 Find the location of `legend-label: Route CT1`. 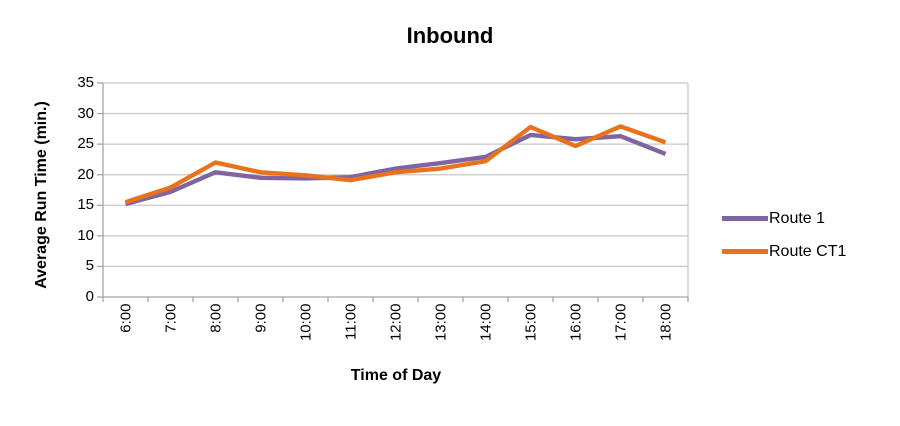

legend-label: Route CT1 is located at coordinates (808, 251).